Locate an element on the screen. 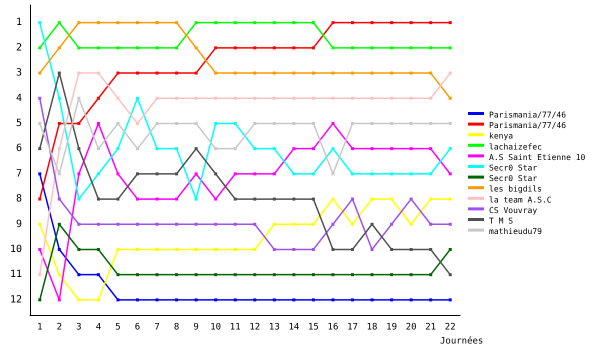  y-tick-label: 8 is located at coordinates (19, 199).